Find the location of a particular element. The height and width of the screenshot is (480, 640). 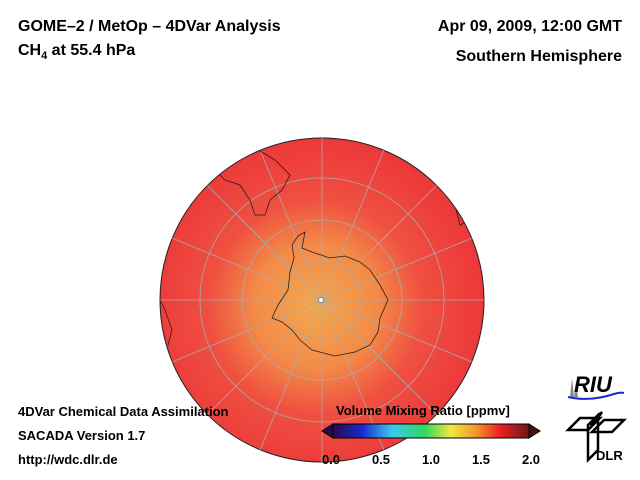

riu-logo is located at coordinates (596, 389).